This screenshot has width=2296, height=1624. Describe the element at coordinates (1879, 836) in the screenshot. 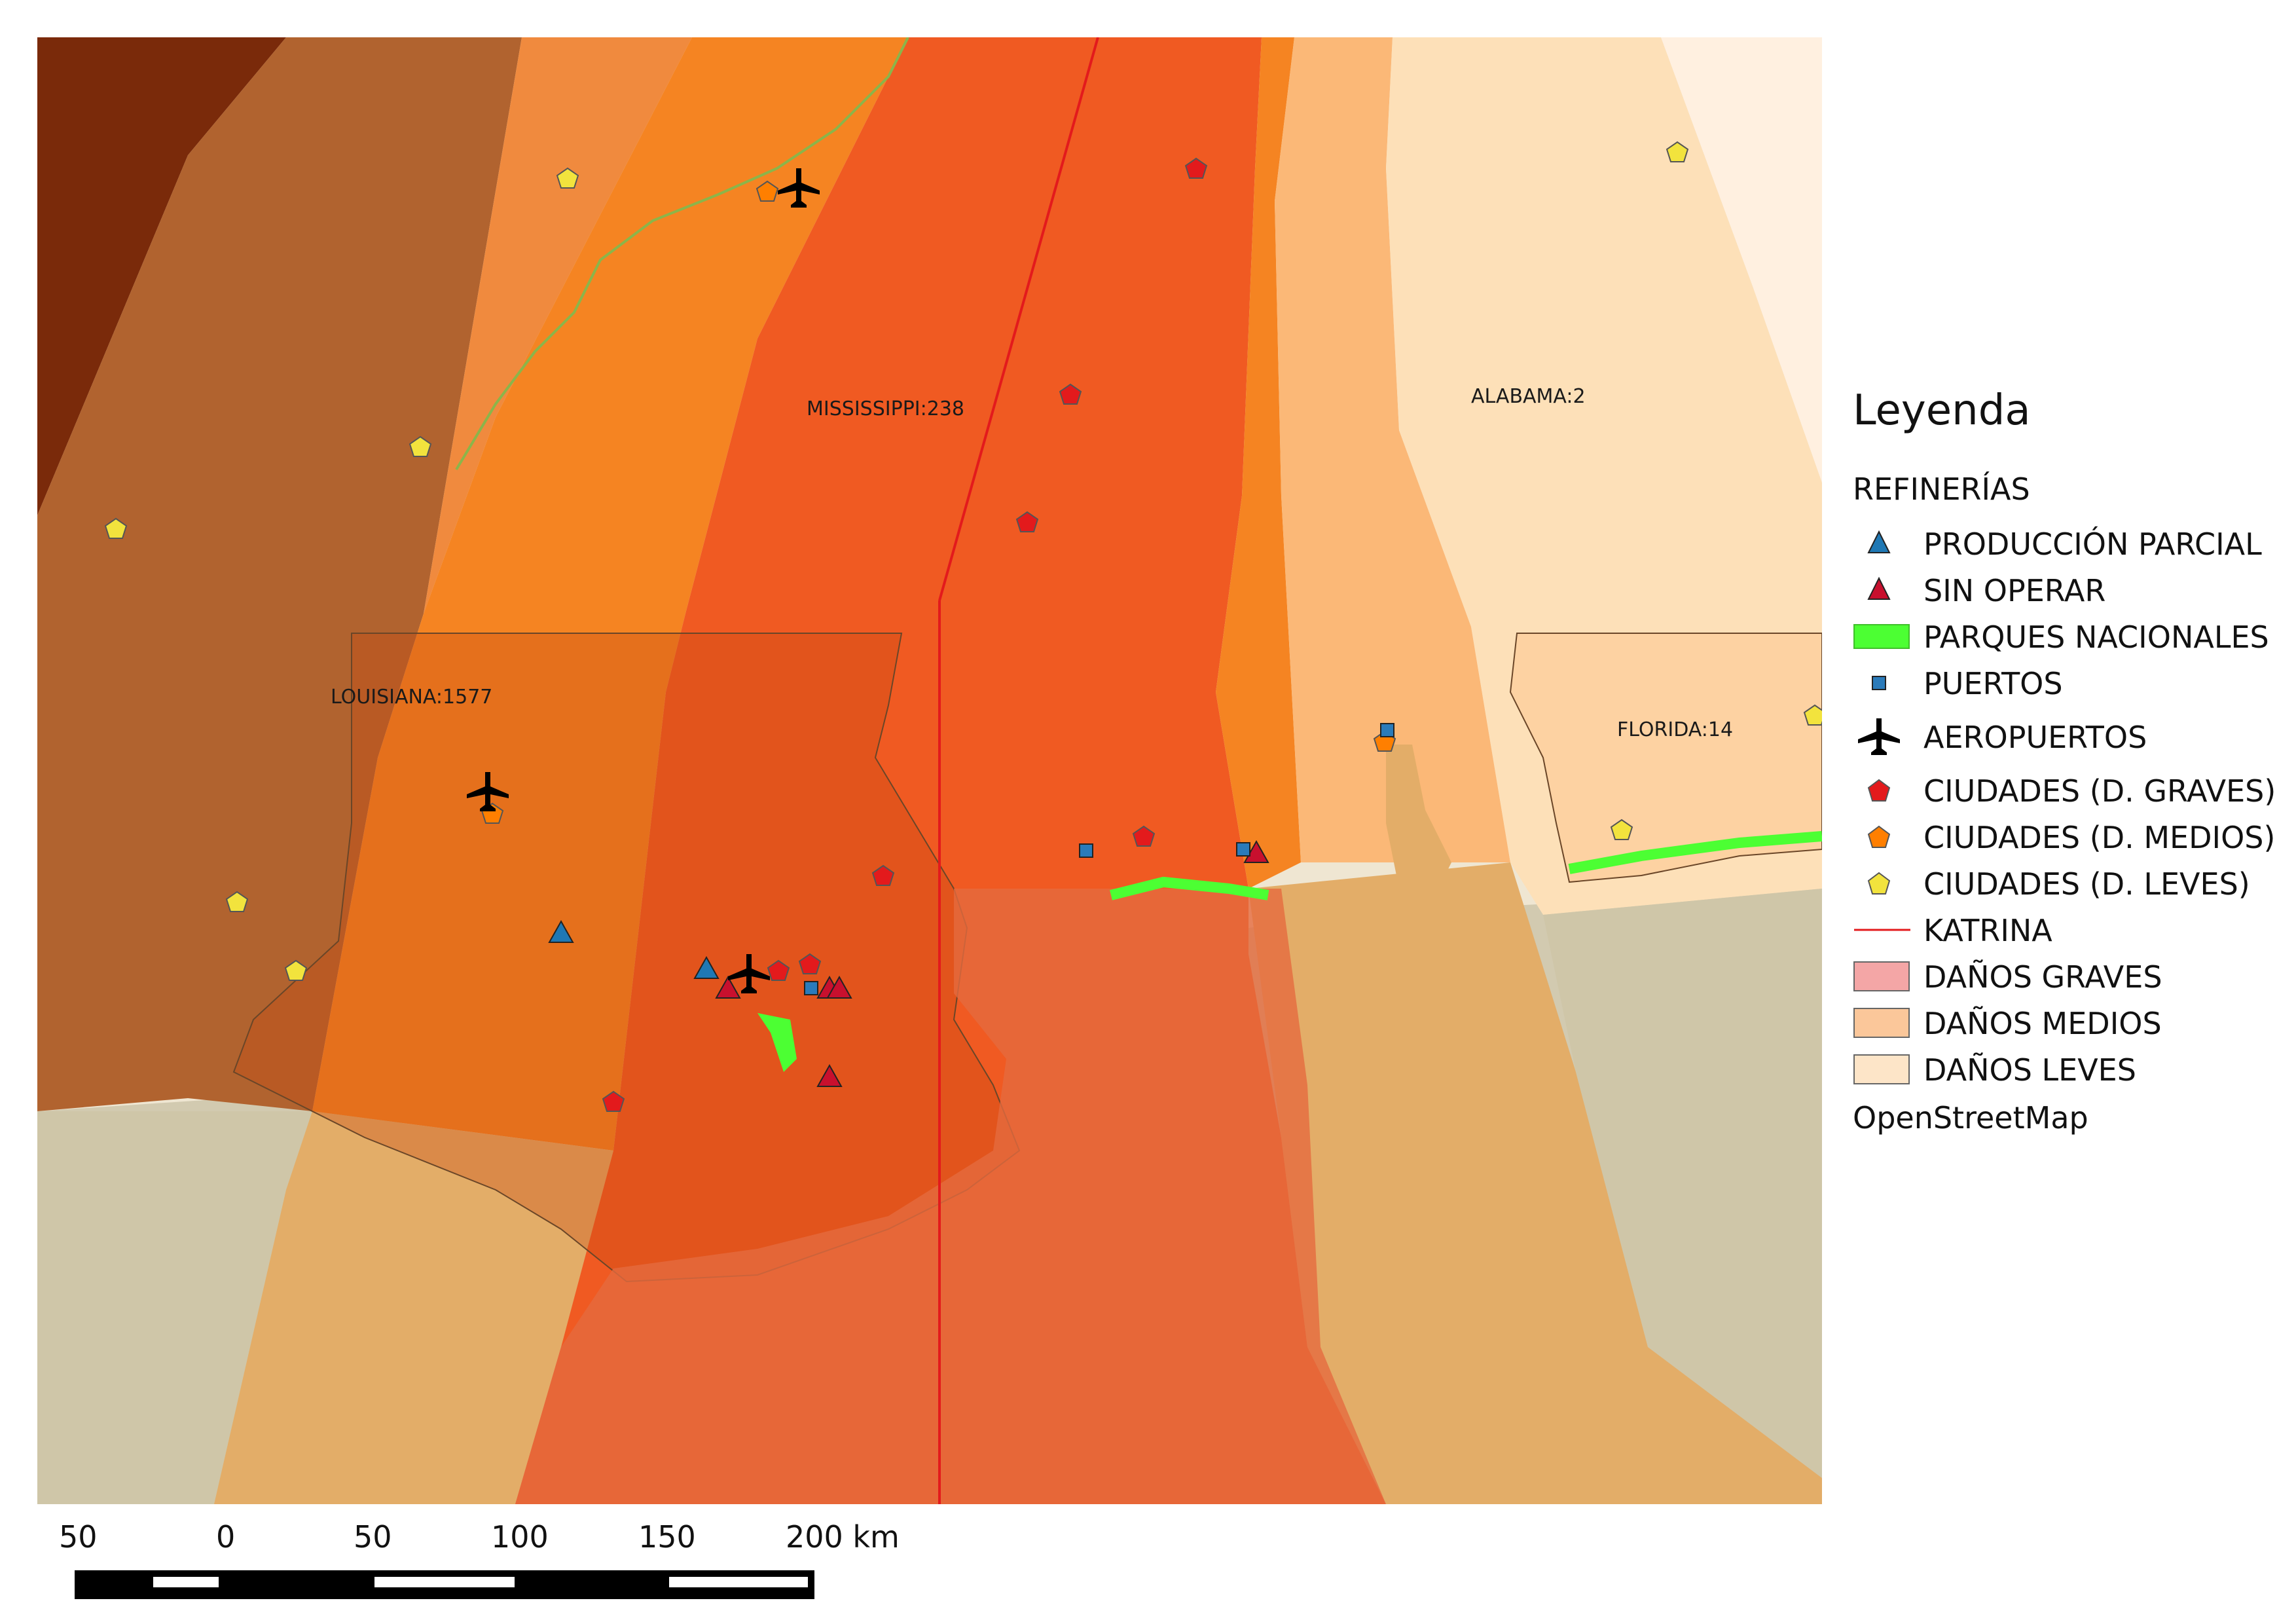

I see `orange-pentagon-icon` at that location.